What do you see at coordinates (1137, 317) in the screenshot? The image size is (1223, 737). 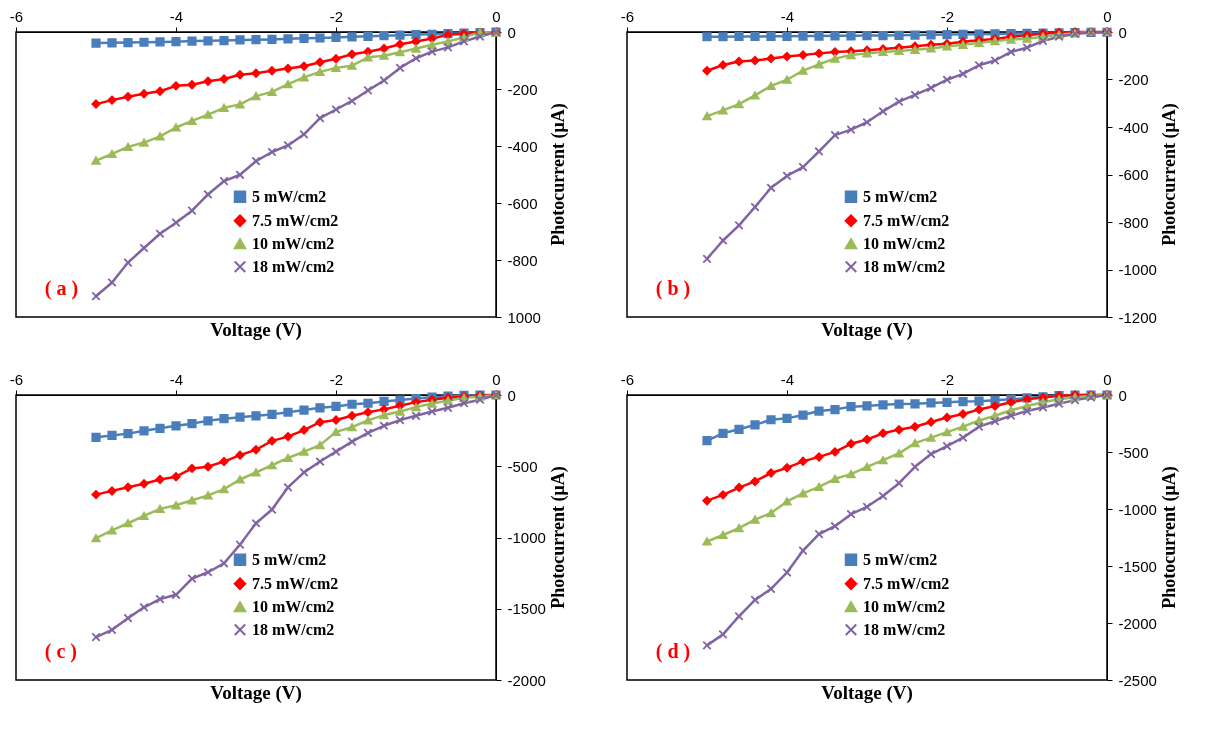 I see `y-tick-label: -1200` at bounding box center [1137, 317].